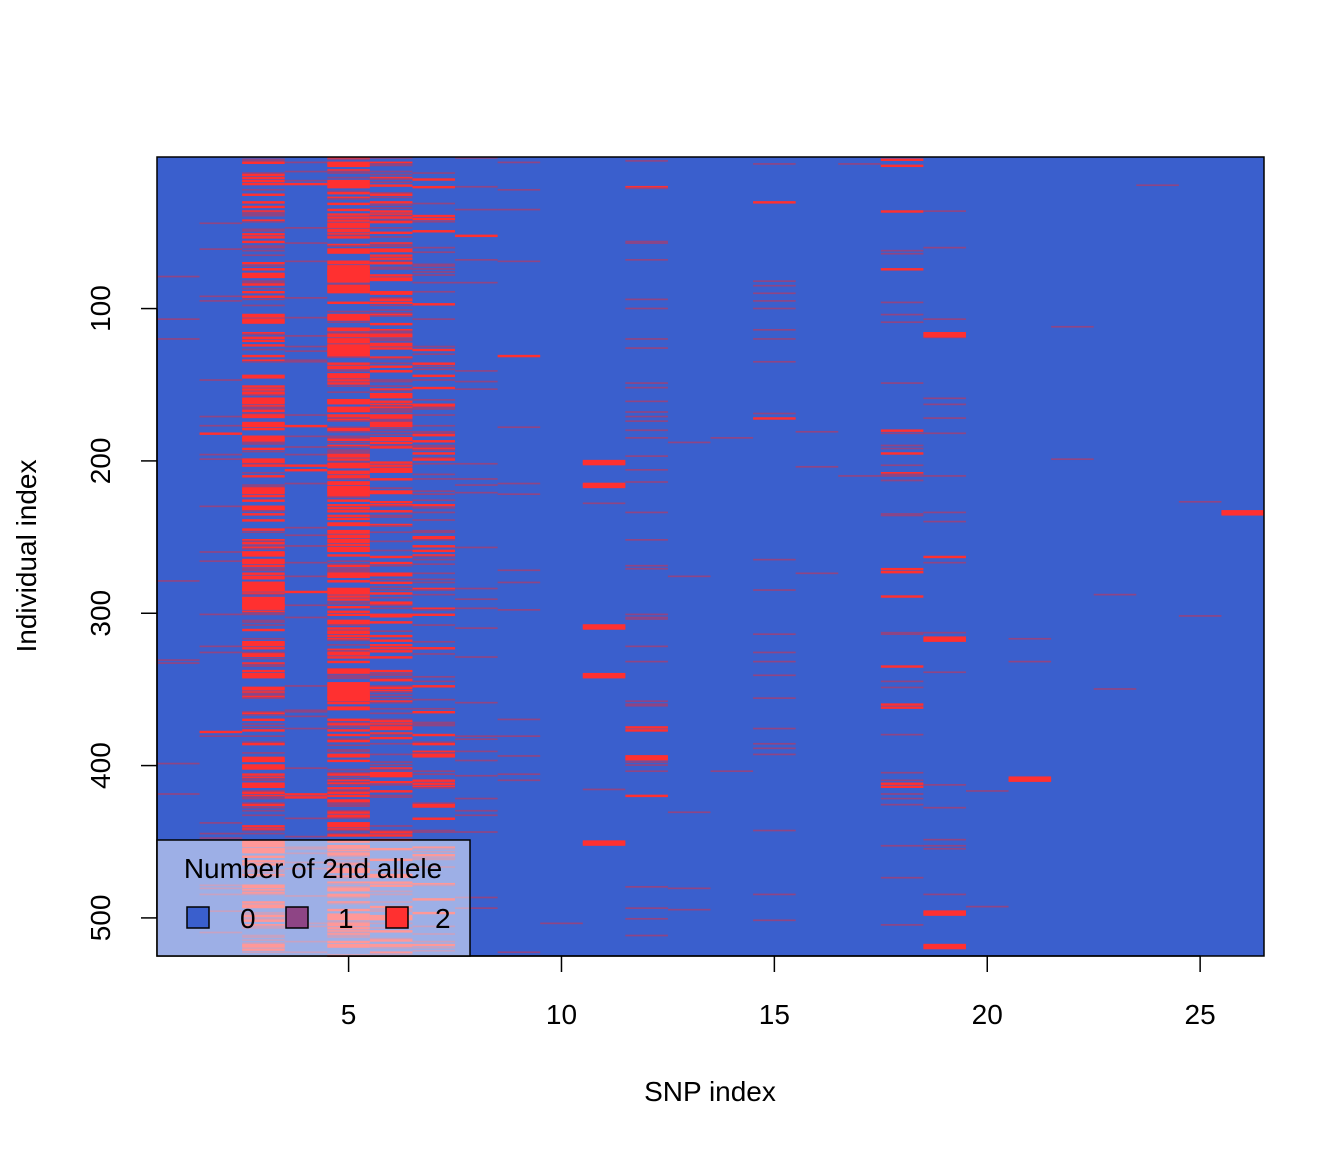 This screenshot has height=1152, width=1344. What do you see at coordinates (100, 308) in the screenshot?
I see `y-tick-label: 100` at bounding box center [100, 308].